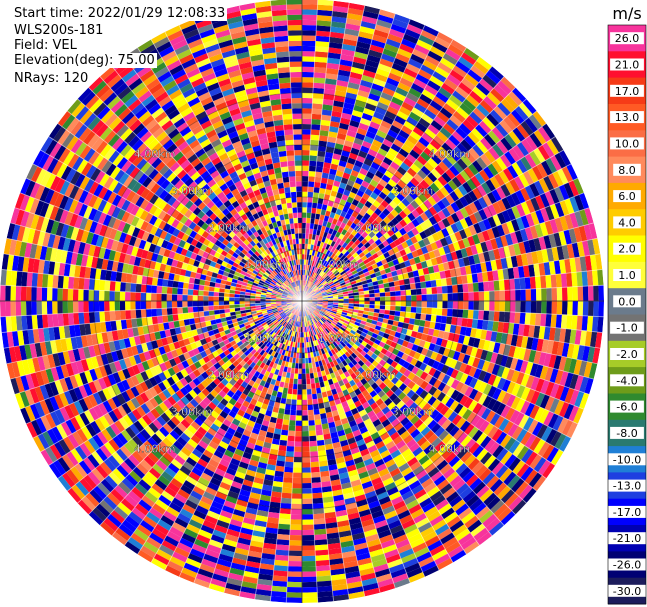 This screenshot has height=607, width=647. Describe the element at coordinates (120, 13) in the screenshot. I see `start-time-label: Start time: 2022/01/29 12:08:33` at that location.